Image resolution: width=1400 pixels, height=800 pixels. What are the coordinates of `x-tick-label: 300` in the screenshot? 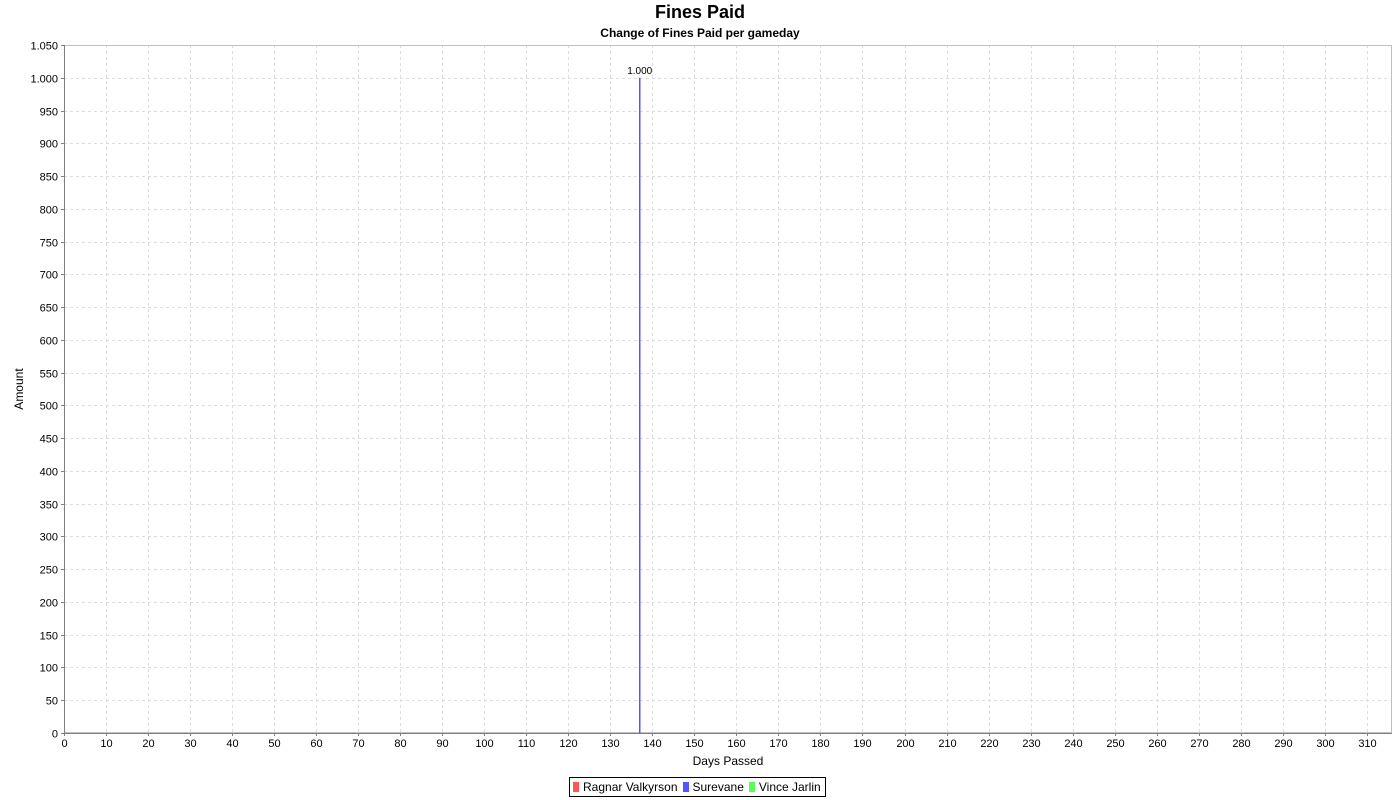 It's located at (1325, 744).